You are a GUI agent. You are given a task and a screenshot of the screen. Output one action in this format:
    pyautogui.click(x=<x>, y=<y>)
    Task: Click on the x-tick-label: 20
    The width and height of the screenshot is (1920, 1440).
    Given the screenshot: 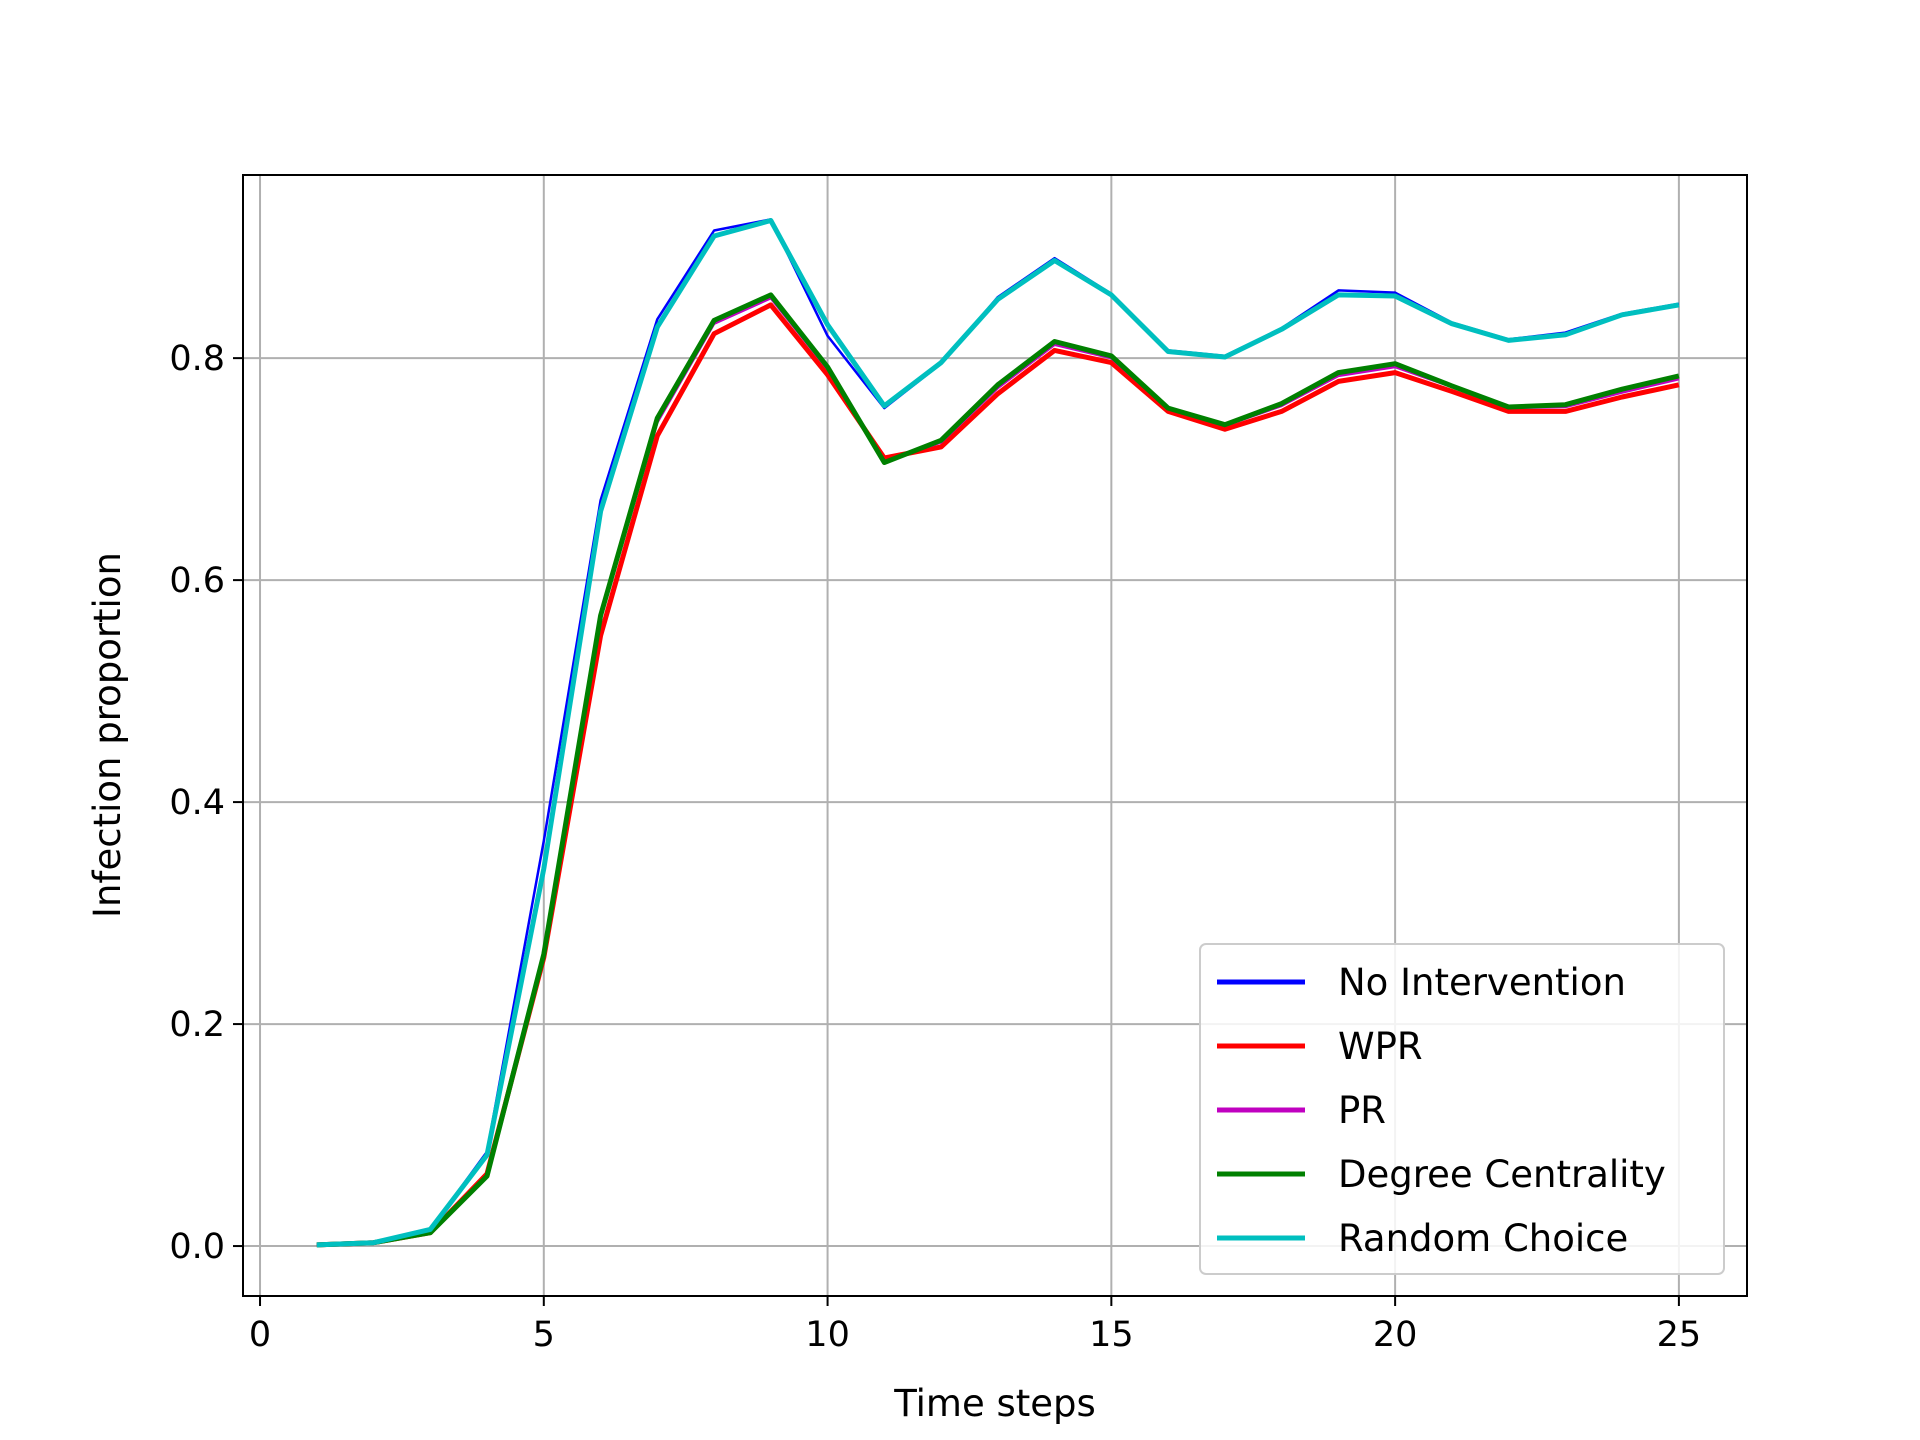 What is the action you would take?
    pyautogui.click(x=1395, y=1335)
    